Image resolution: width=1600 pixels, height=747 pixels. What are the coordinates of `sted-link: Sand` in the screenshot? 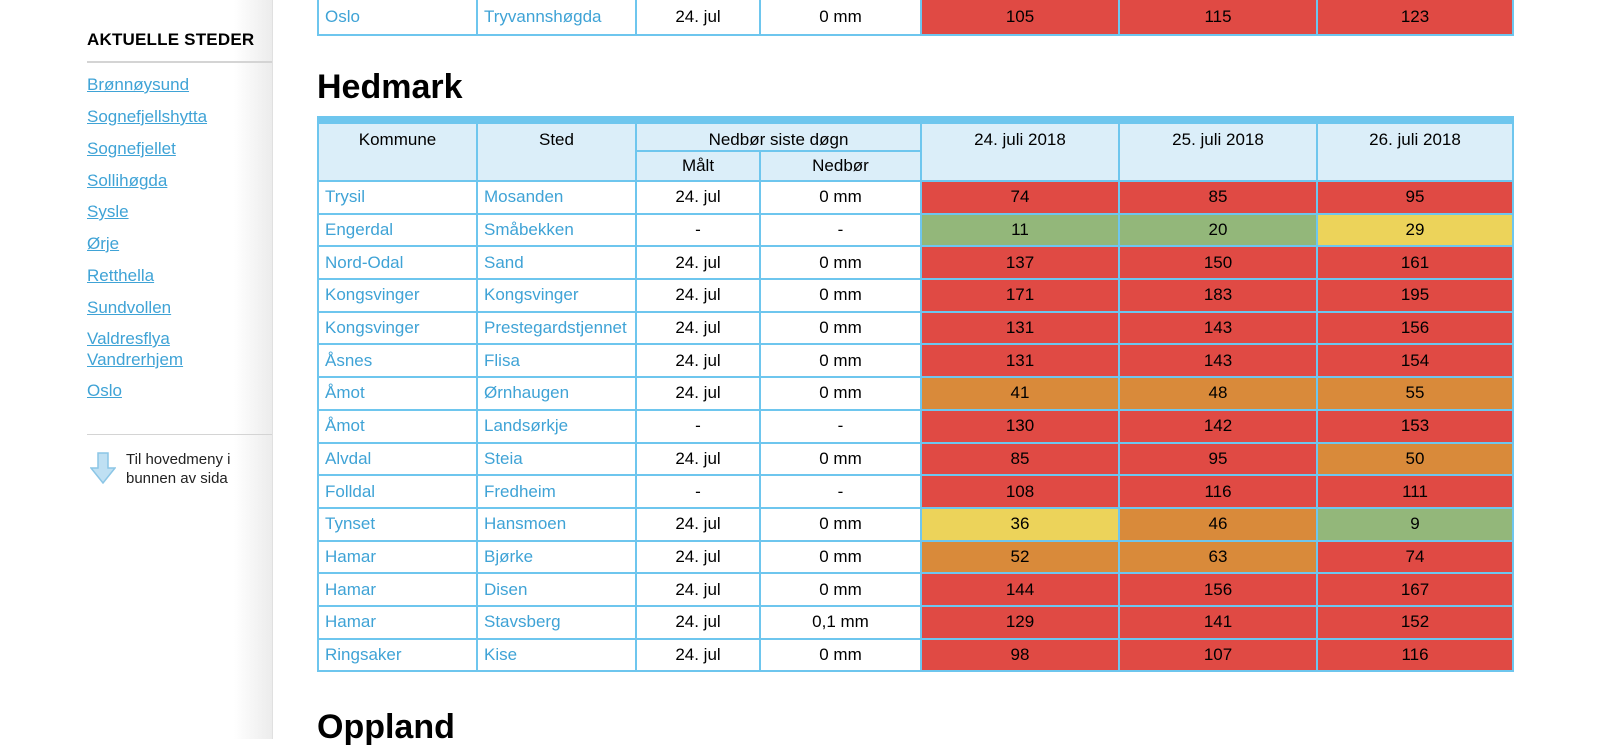 It's located at (556, 263).